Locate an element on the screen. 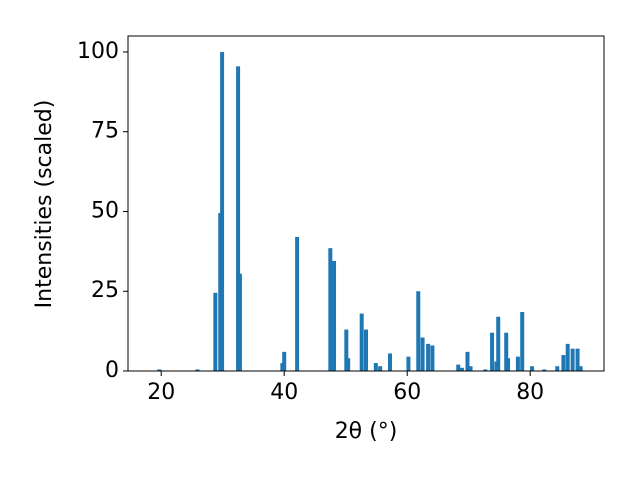  x-tick-label: 60 is located at coordinates (407, 392).